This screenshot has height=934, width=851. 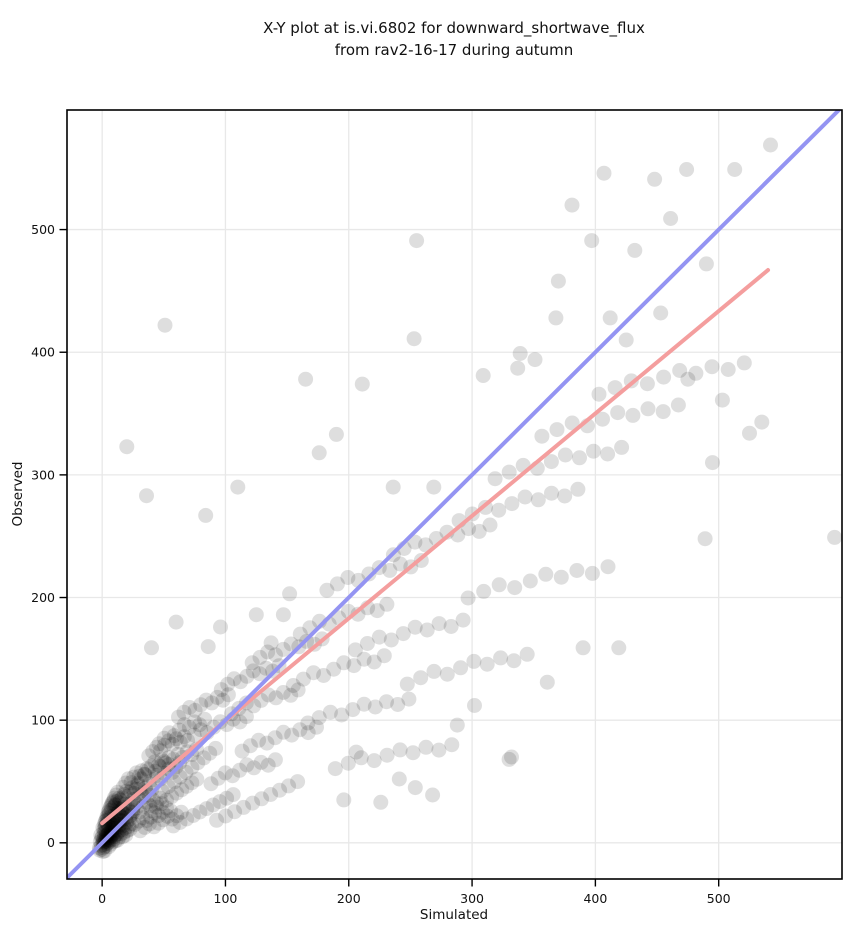 I want to click on figure-title-line2: from rav2-16-17 during autumn, so click(x=454, y=50).